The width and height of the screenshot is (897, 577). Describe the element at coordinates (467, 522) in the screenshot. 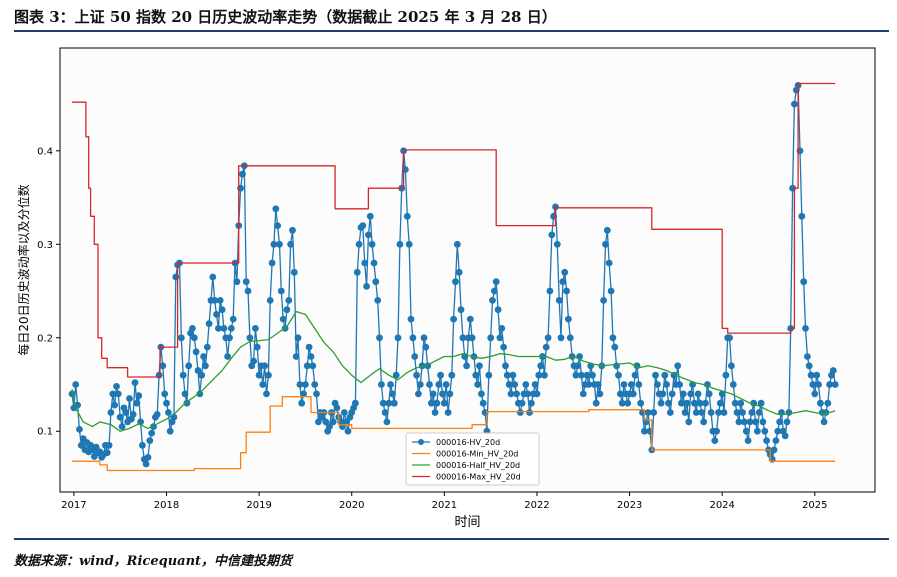

I see `x-axis-label: 时间` at that location.